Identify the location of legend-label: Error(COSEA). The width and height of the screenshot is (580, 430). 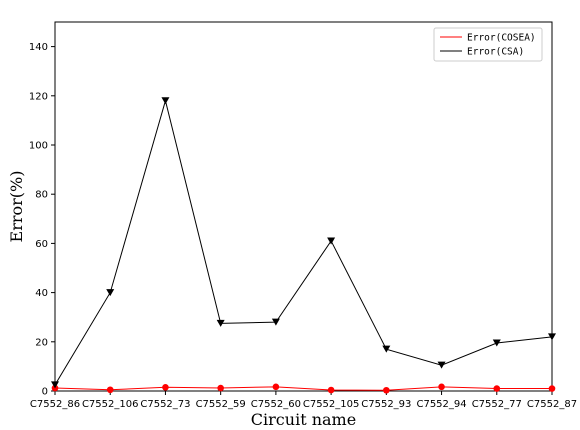
(501, 38).